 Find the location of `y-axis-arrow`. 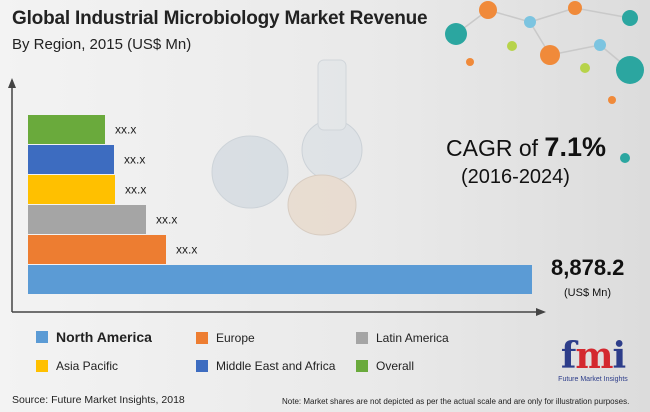

y-axis-arrow is located at coordinates (12, 83).